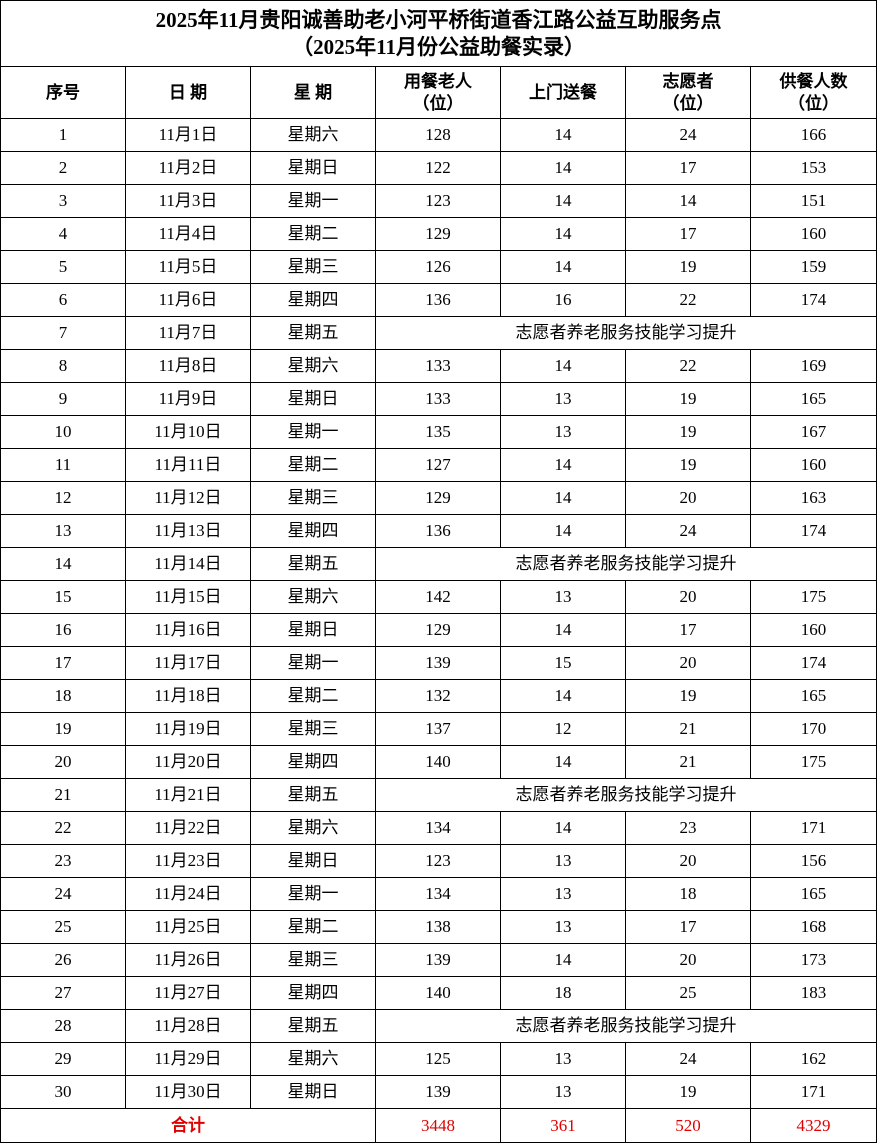 The width and height of the screenshot is (877, 1143). I want to click on data-cell: 125, so click(438, 1059).